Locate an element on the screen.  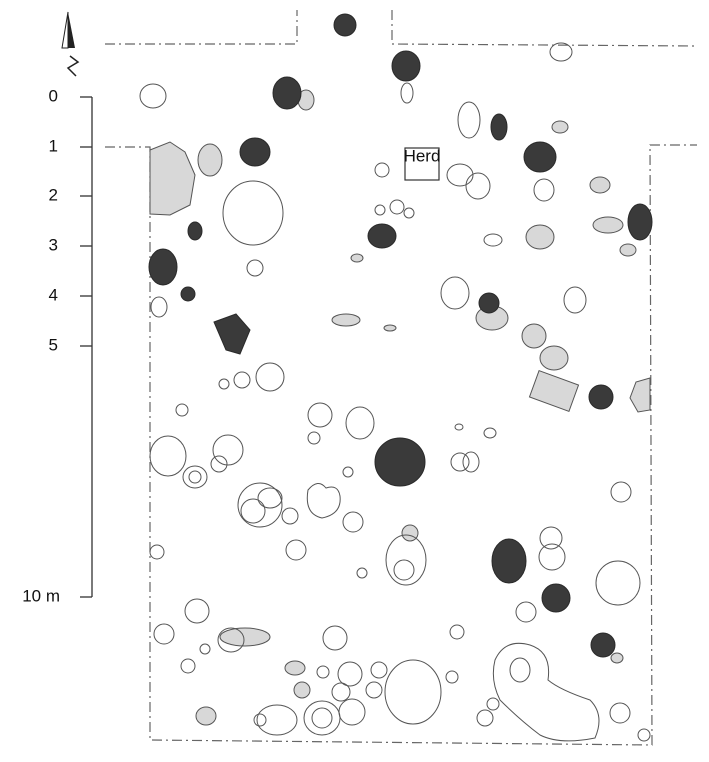
hearth: Herd is located at coordinates (422, 163).